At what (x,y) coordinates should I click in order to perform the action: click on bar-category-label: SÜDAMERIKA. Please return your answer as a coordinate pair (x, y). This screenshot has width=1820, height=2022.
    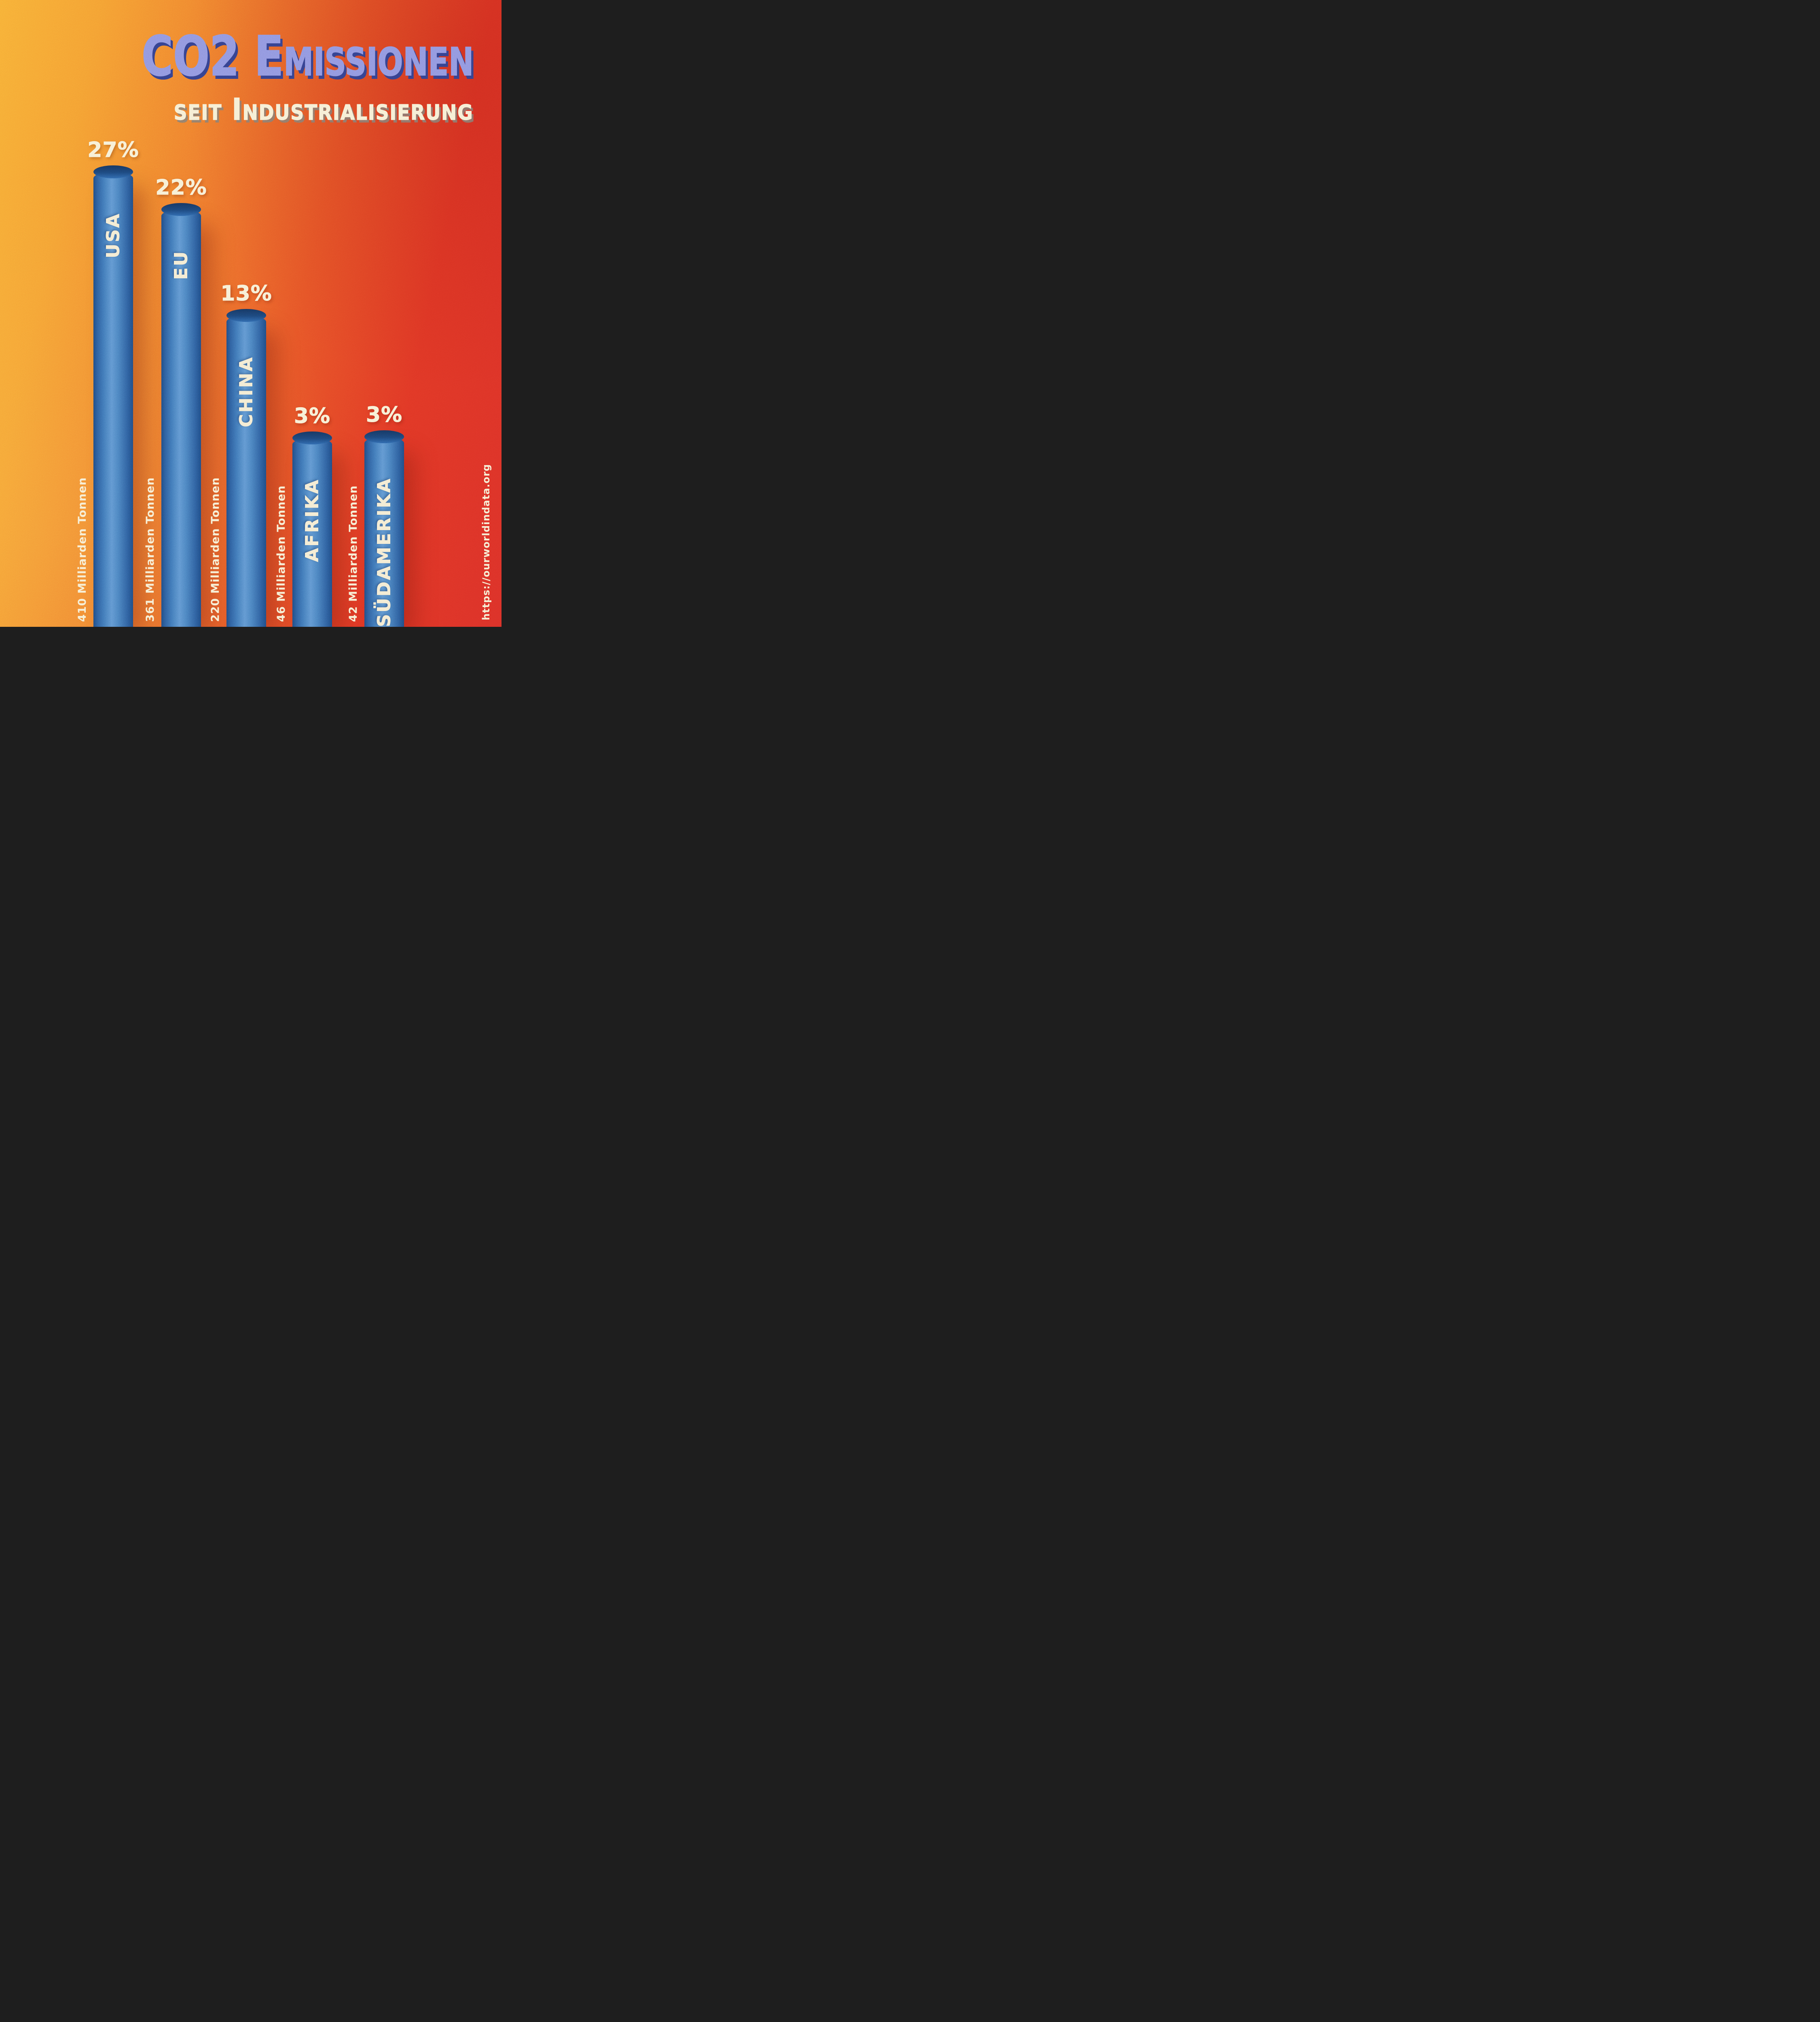
    Looking at the image, I should click on (384, 552).